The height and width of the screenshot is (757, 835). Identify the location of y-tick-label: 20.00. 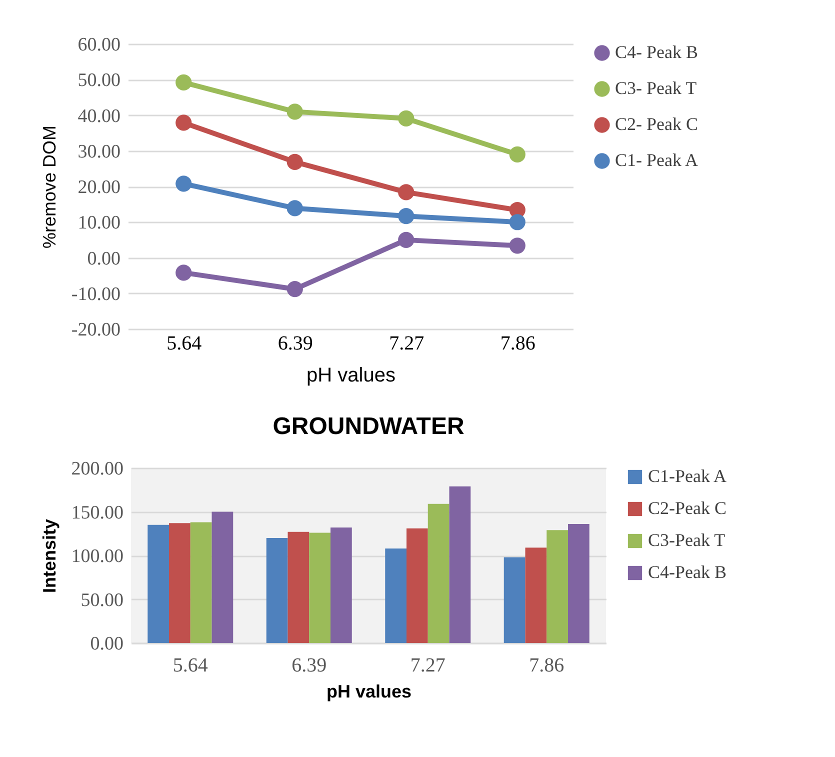
(99, 187).